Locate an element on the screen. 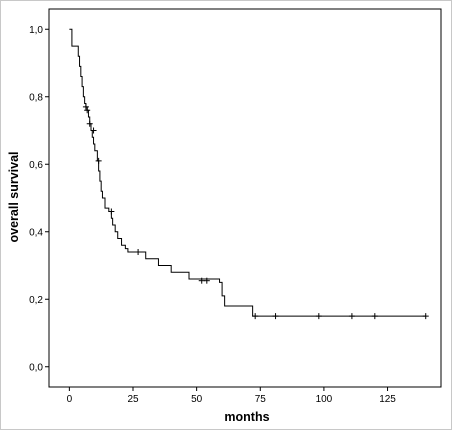  x-axis-title: months is located at coordinates (246, 417).